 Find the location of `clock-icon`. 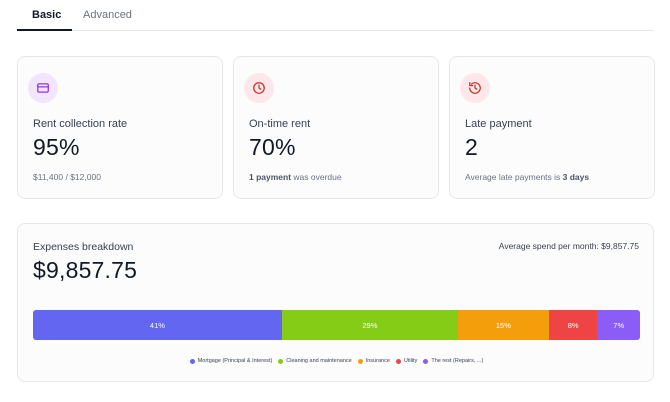

clock-icon is located at coordinates (259, 88).